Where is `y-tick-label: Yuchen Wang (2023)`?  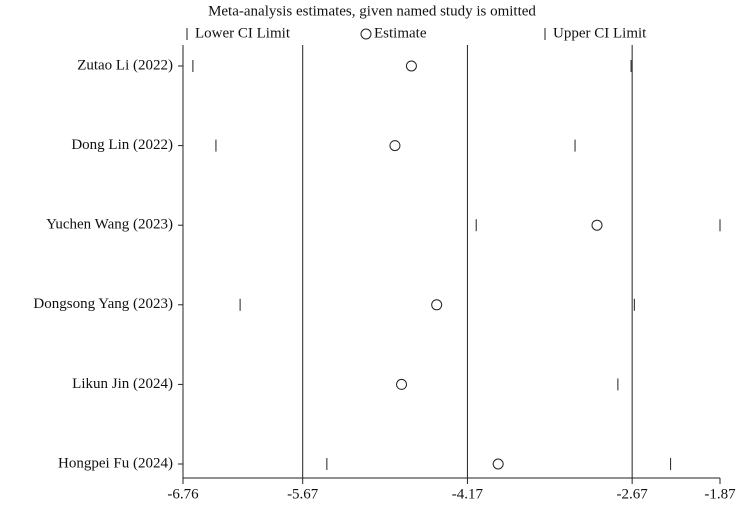
y-tick-label: Yuchen Wang (2023) is located at coordinates (109, 225).